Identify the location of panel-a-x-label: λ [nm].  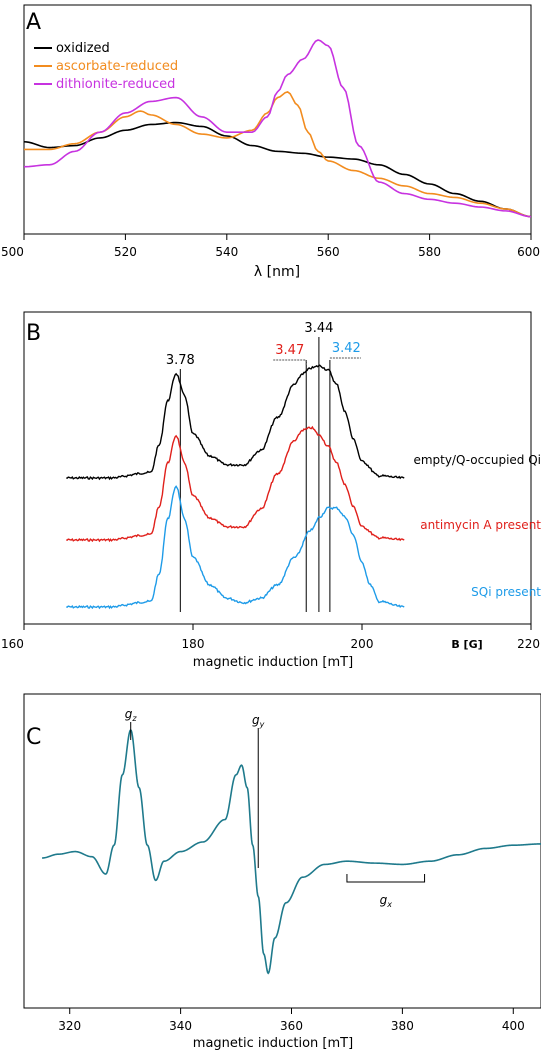
(277, 272).